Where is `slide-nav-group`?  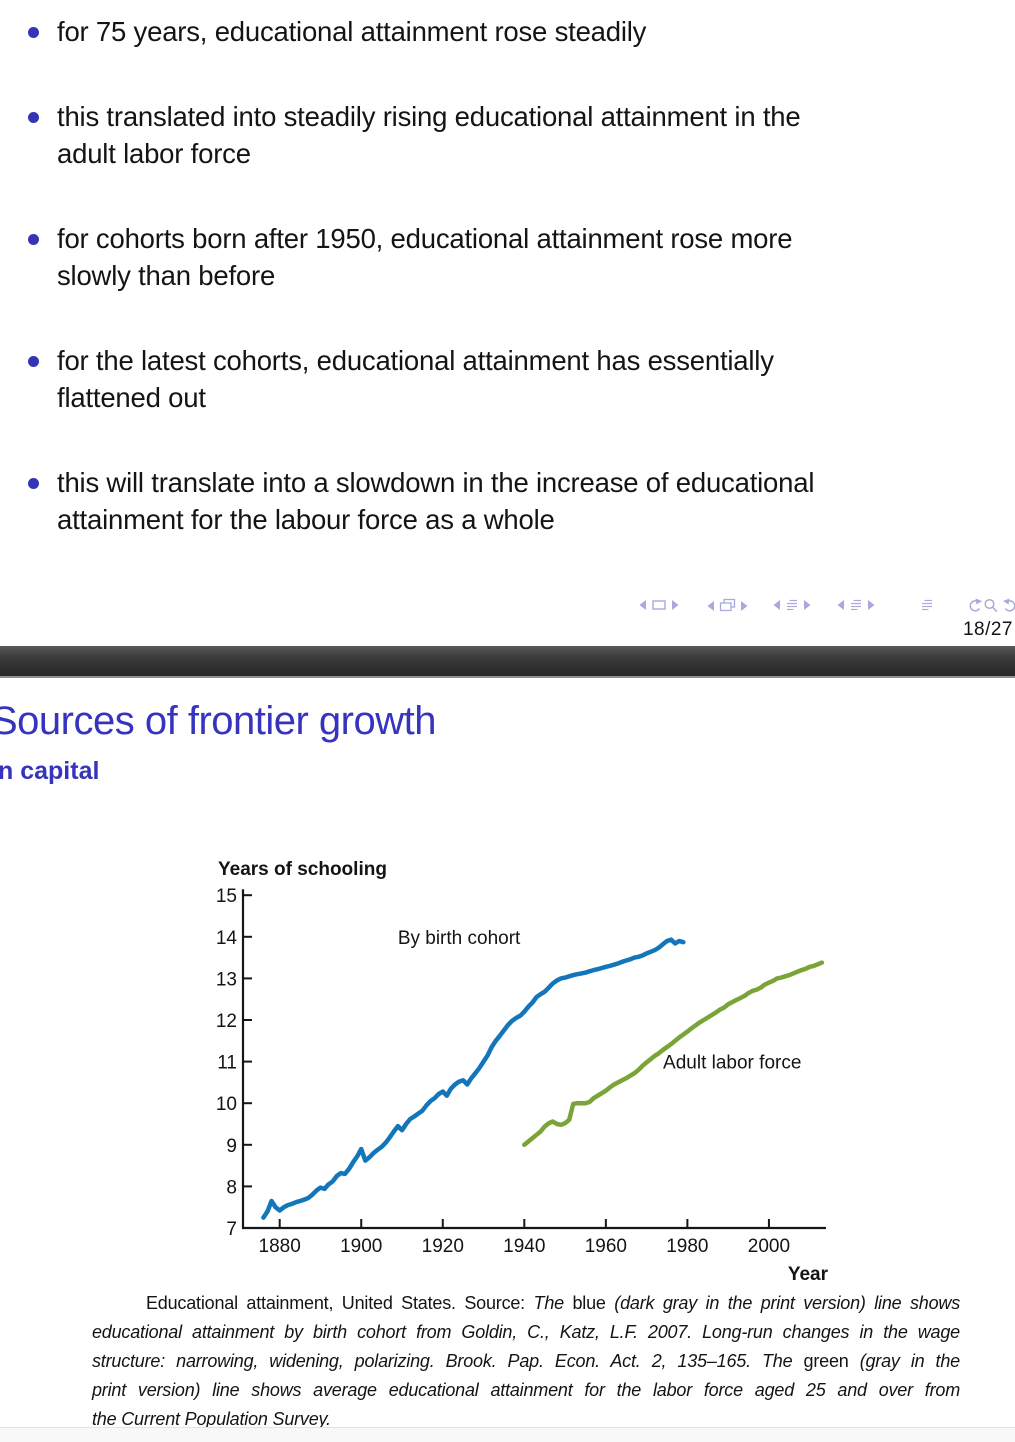
slide-nav-group is located at coordinates (659, 605).